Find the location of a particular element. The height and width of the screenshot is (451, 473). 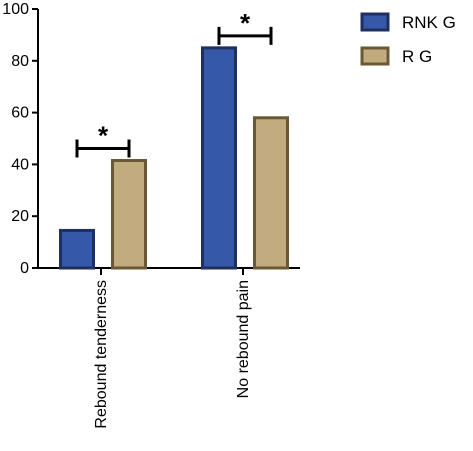

y-tick-label: 40 is located at coordinates (20, 164).